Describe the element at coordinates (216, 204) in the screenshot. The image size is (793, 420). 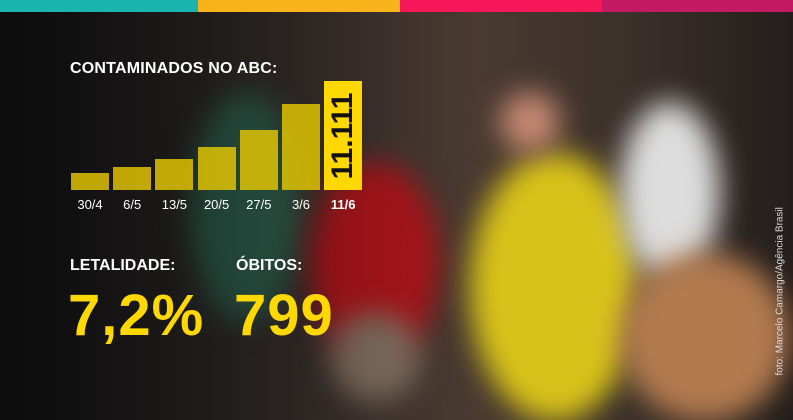
I see `x-tick-label: 20/5` at that location.